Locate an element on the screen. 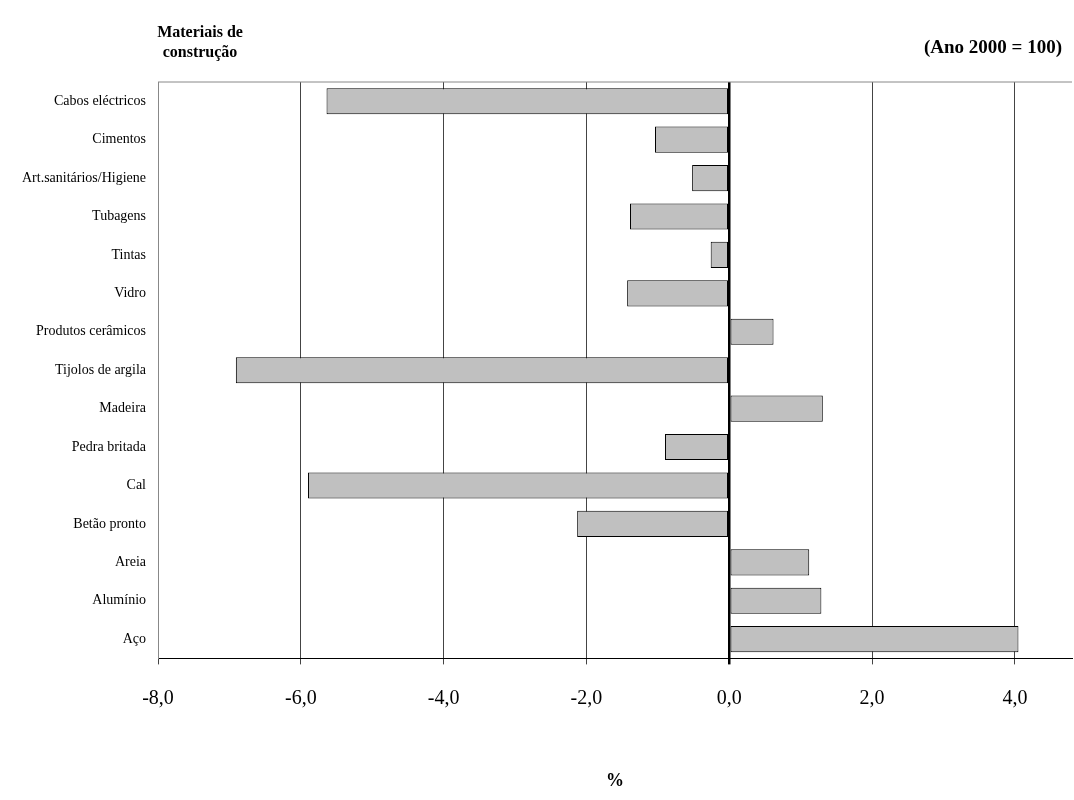 The height and width of the screenshot is (800, 1074). x-tick-label: -4,0 is located at coordinates (443, 696).